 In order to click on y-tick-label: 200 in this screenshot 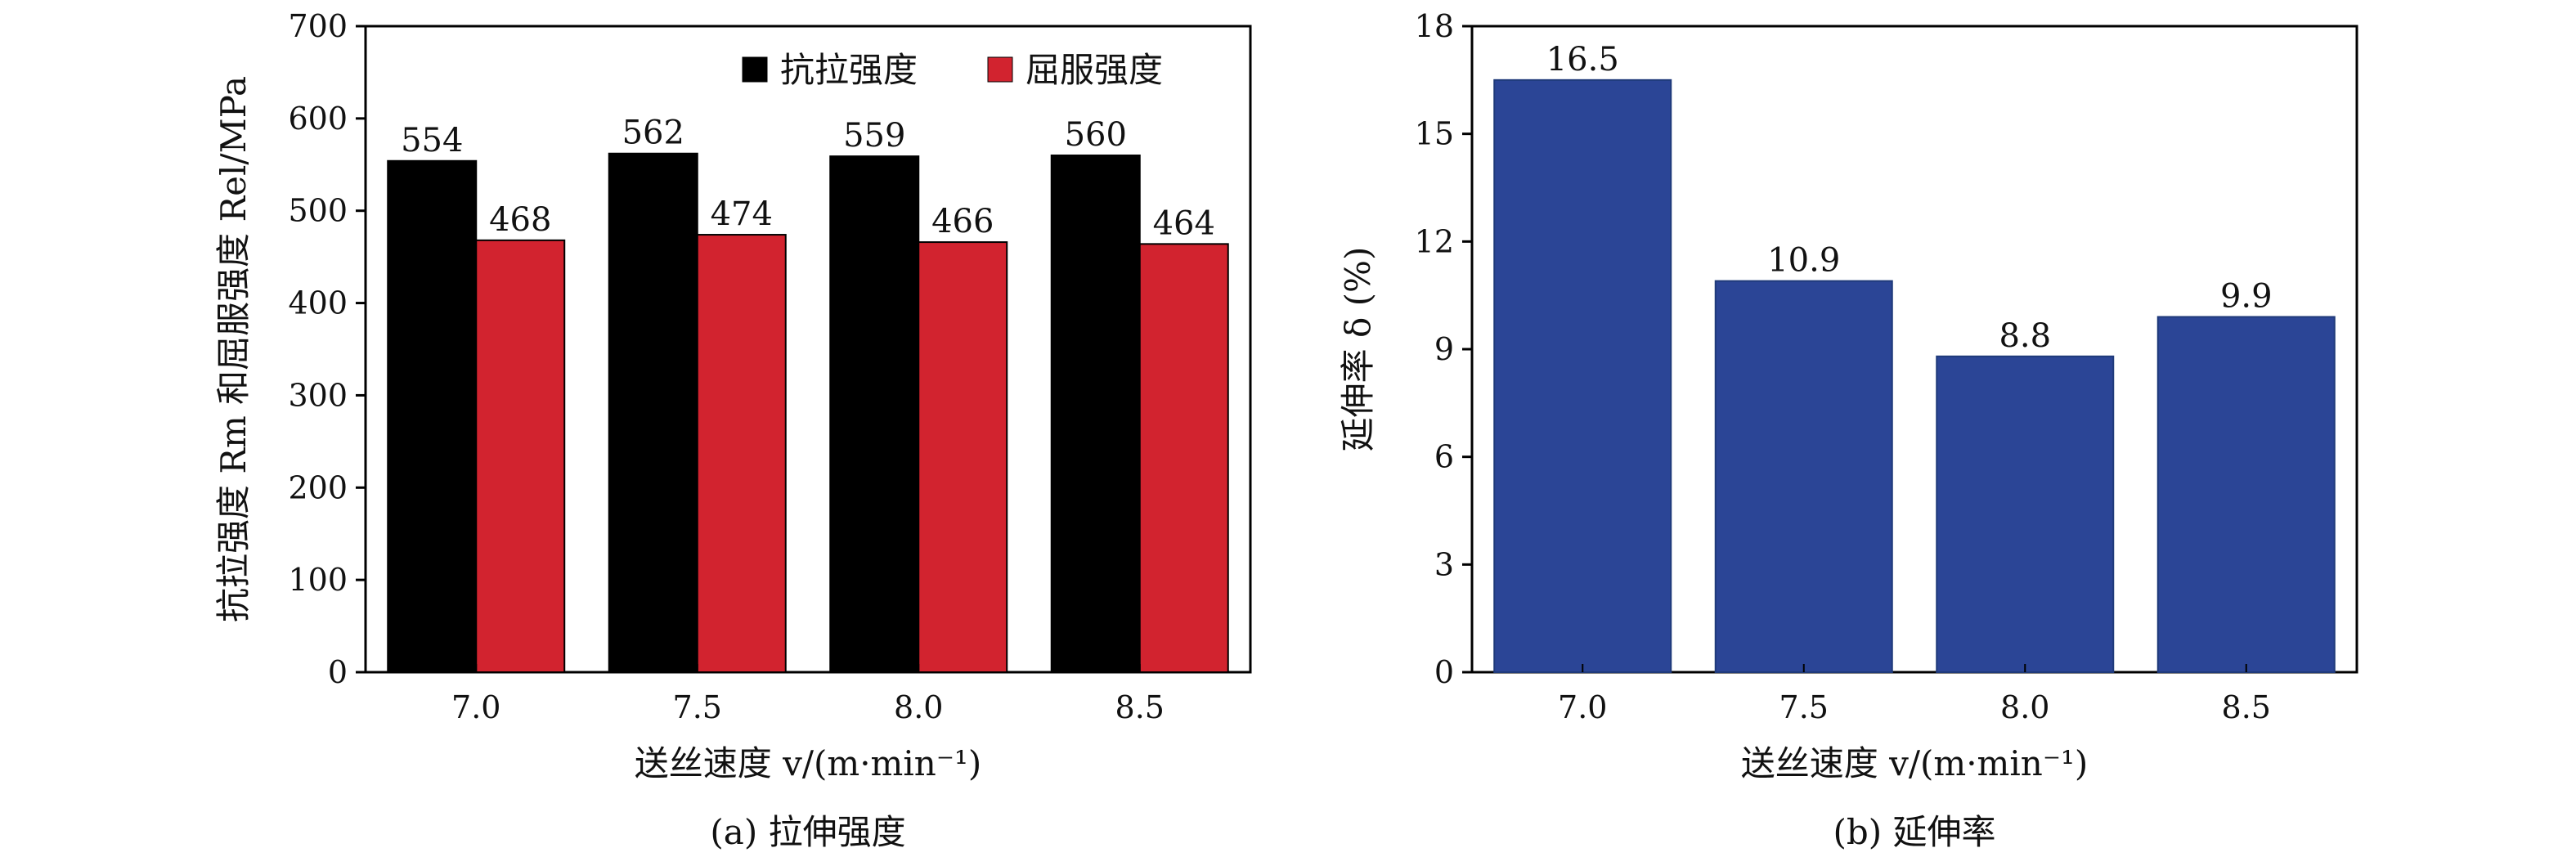, I will do `click(318, 487)`.